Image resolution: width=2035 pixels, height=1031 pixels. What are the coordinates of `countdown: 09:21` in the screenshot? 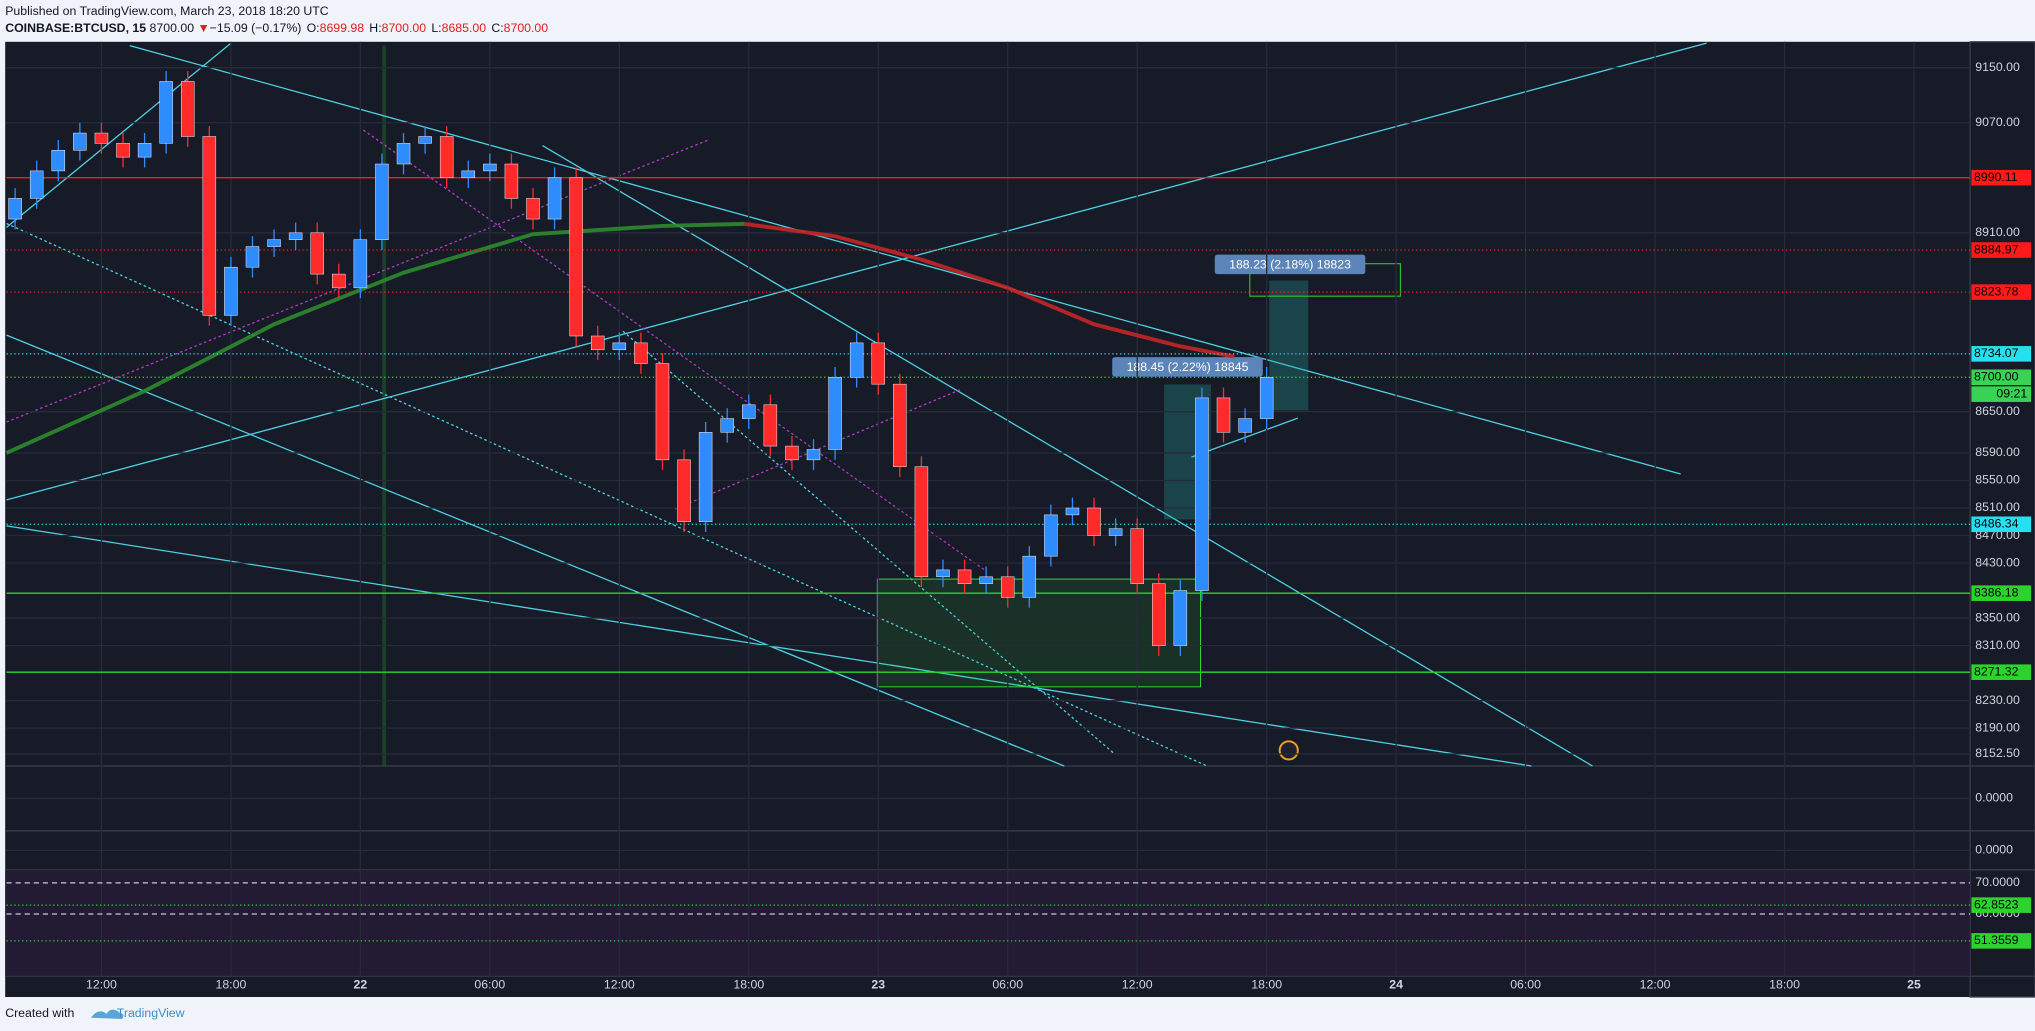 It's located at (2011, 393).